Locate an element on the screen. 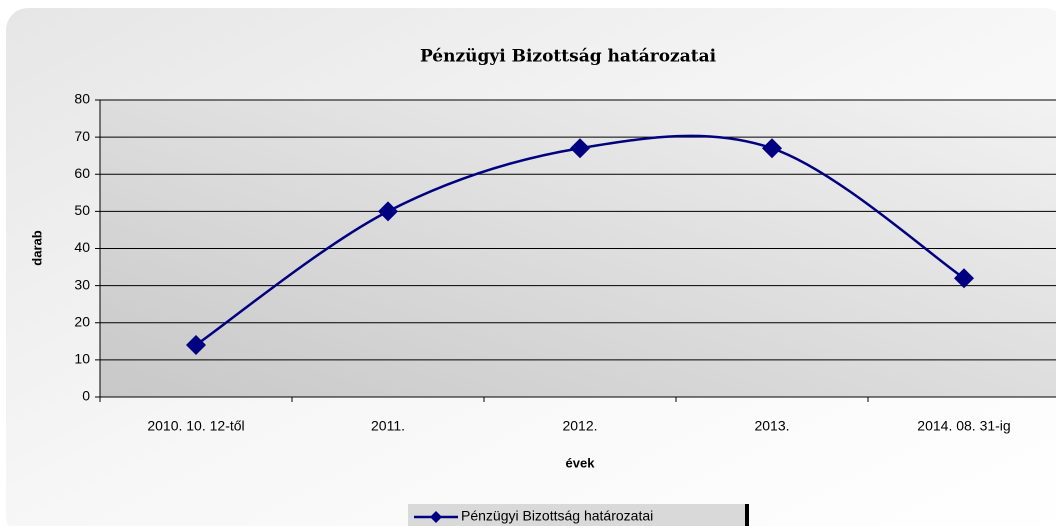 This screenshot has width=1056, height=526. legend-label: Pénzügyi Bizottság határozatai is located at coordinates (557, 516).